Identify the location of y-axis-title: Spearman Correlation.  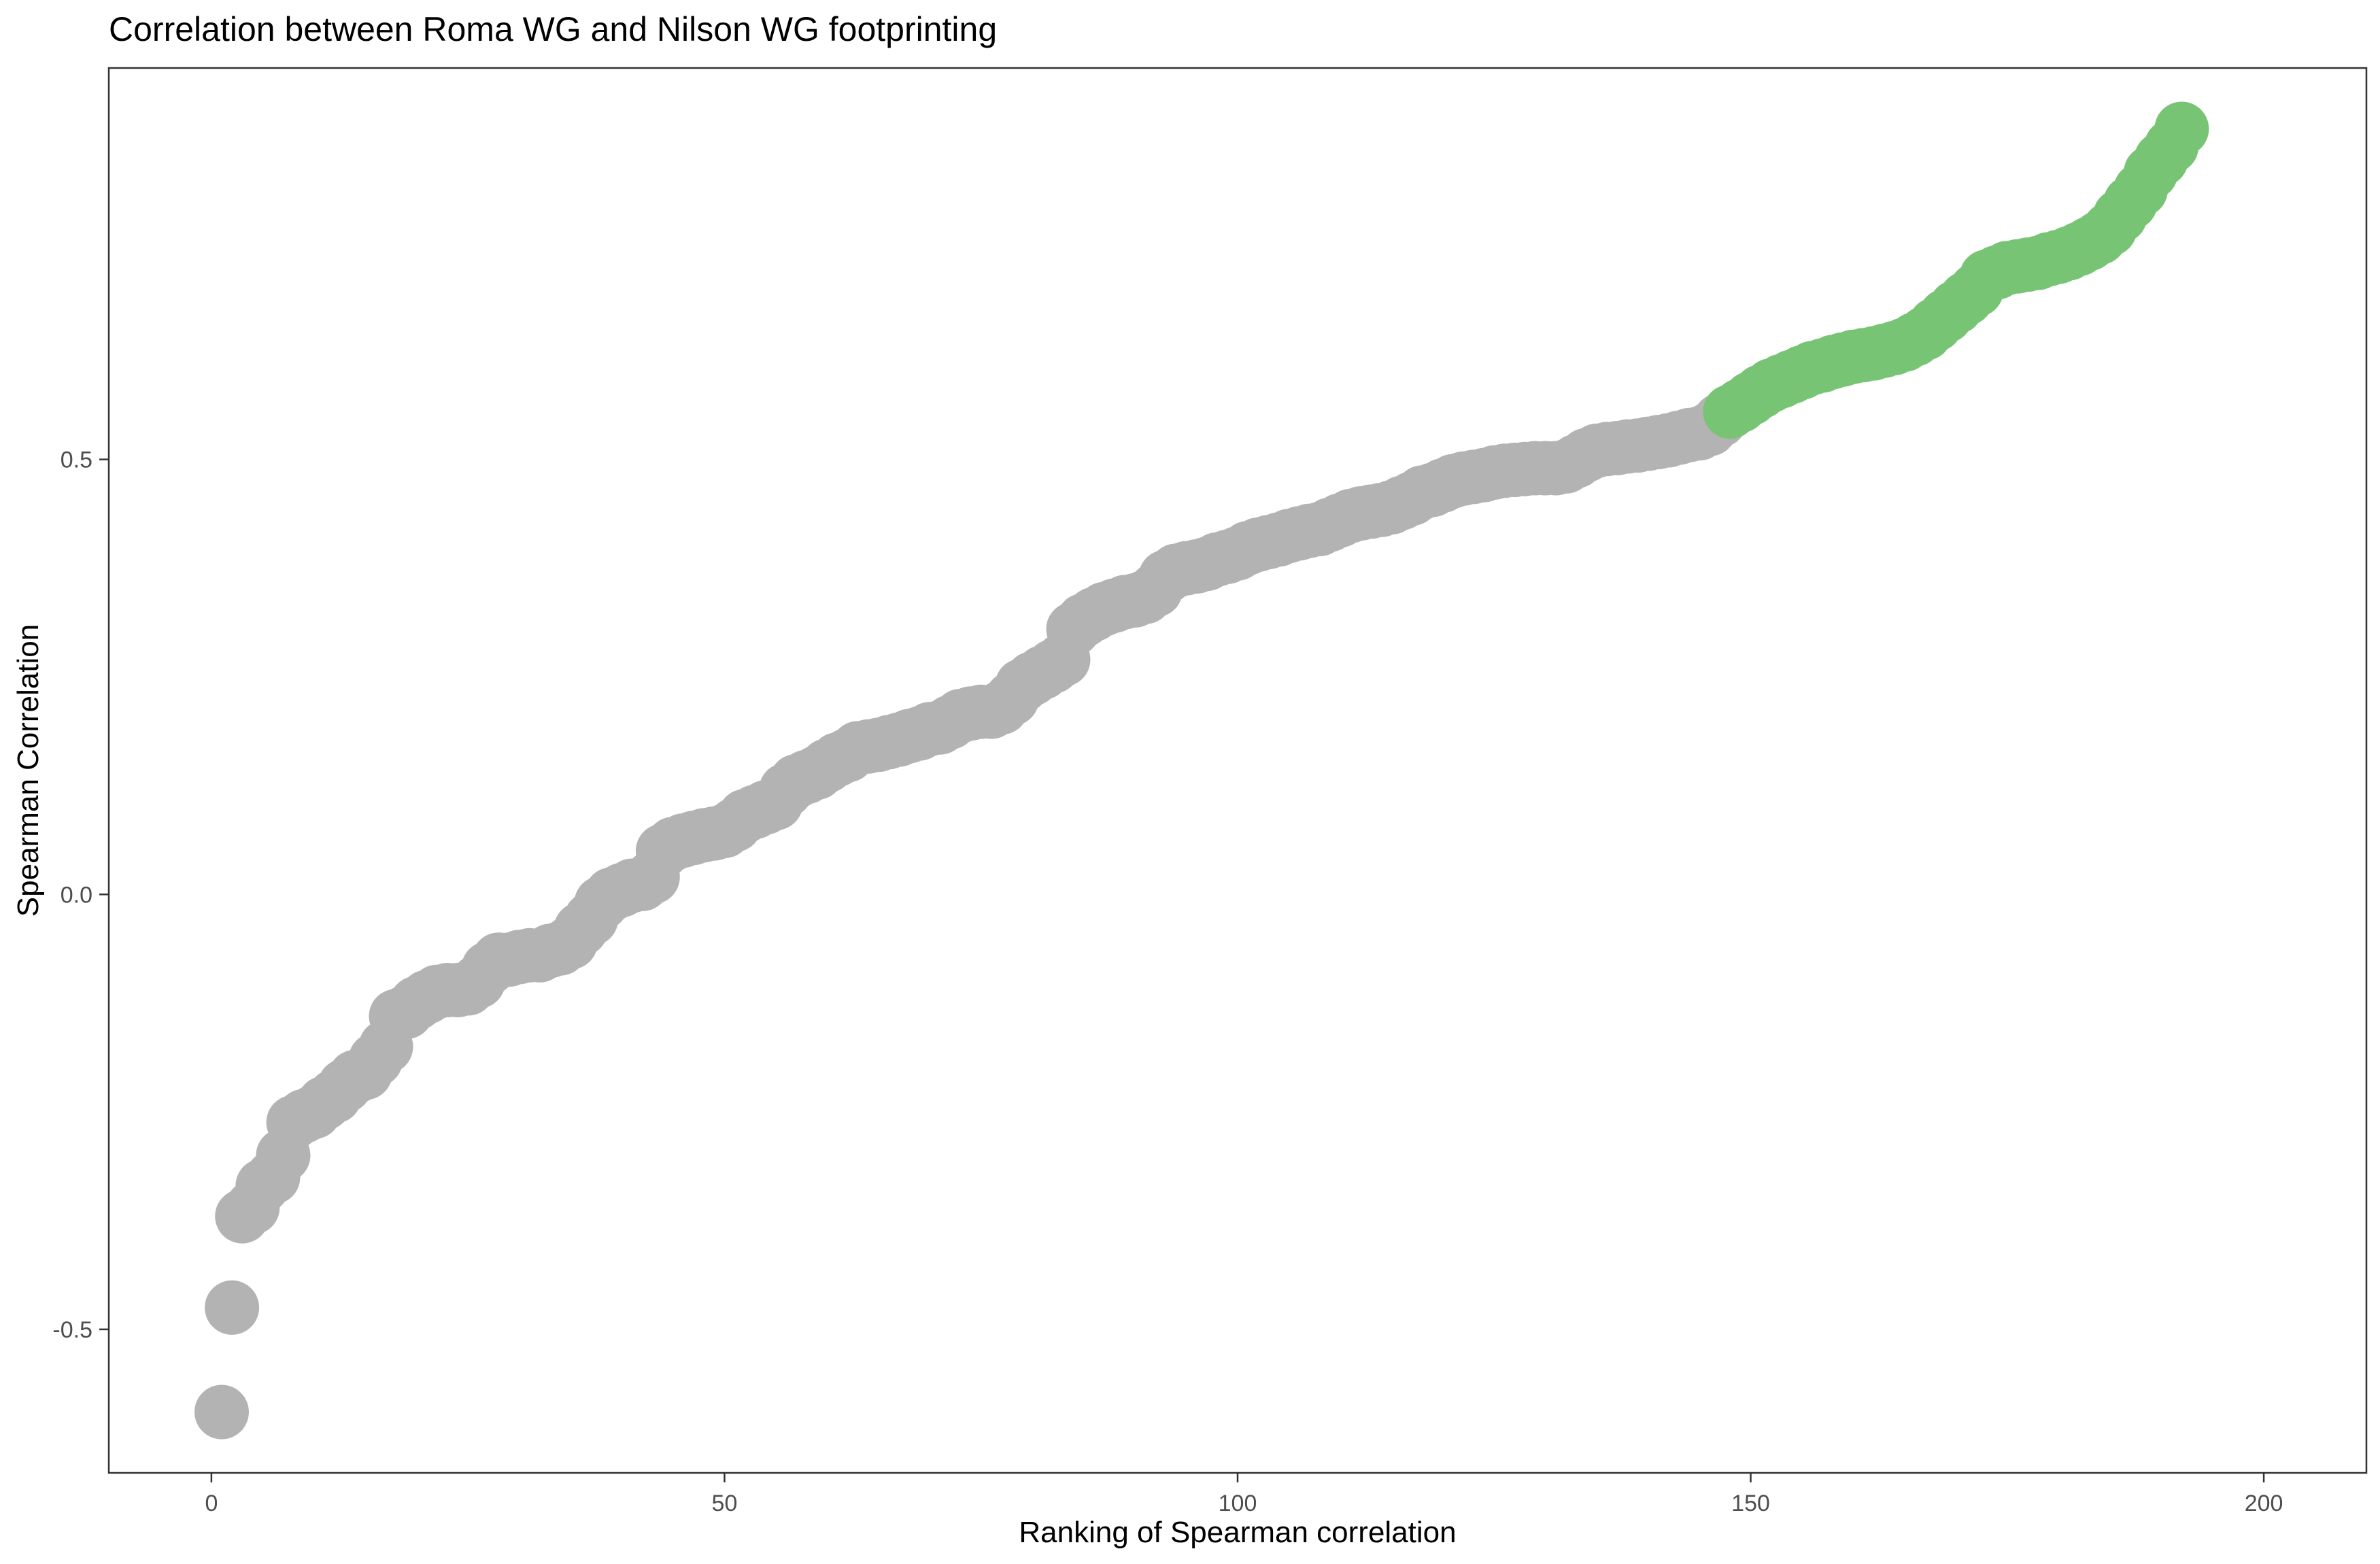
(29, 771).